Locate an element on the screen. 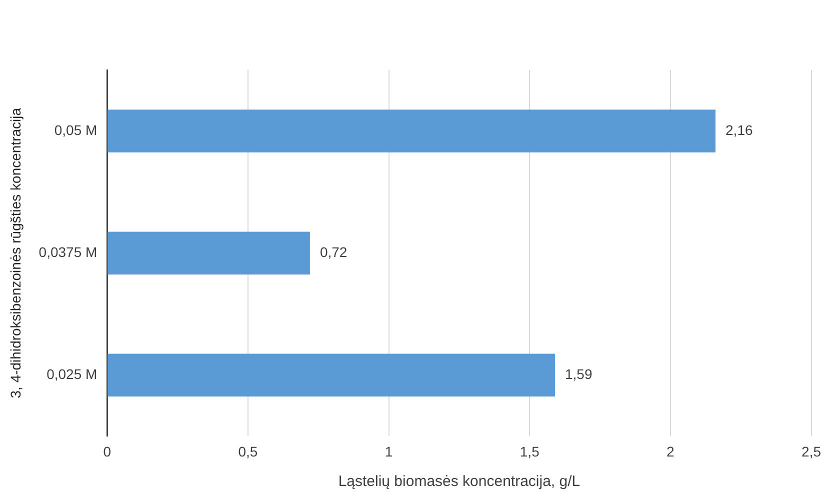  y-tick-label: 0,05 M is located at coordinates (76, 130).